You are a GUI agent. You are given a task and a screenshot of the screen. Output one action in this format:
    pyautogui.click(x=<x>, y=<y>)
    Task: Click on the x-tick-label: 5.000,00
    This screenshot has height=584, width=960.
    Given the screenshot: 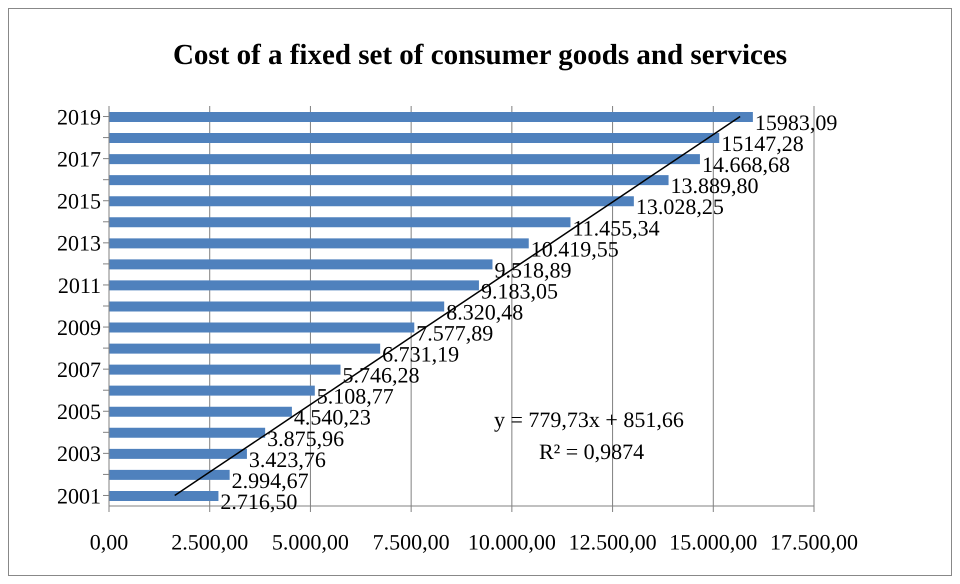 What is the action you would take?
    pyautogui.click(x=310, y=542)
    